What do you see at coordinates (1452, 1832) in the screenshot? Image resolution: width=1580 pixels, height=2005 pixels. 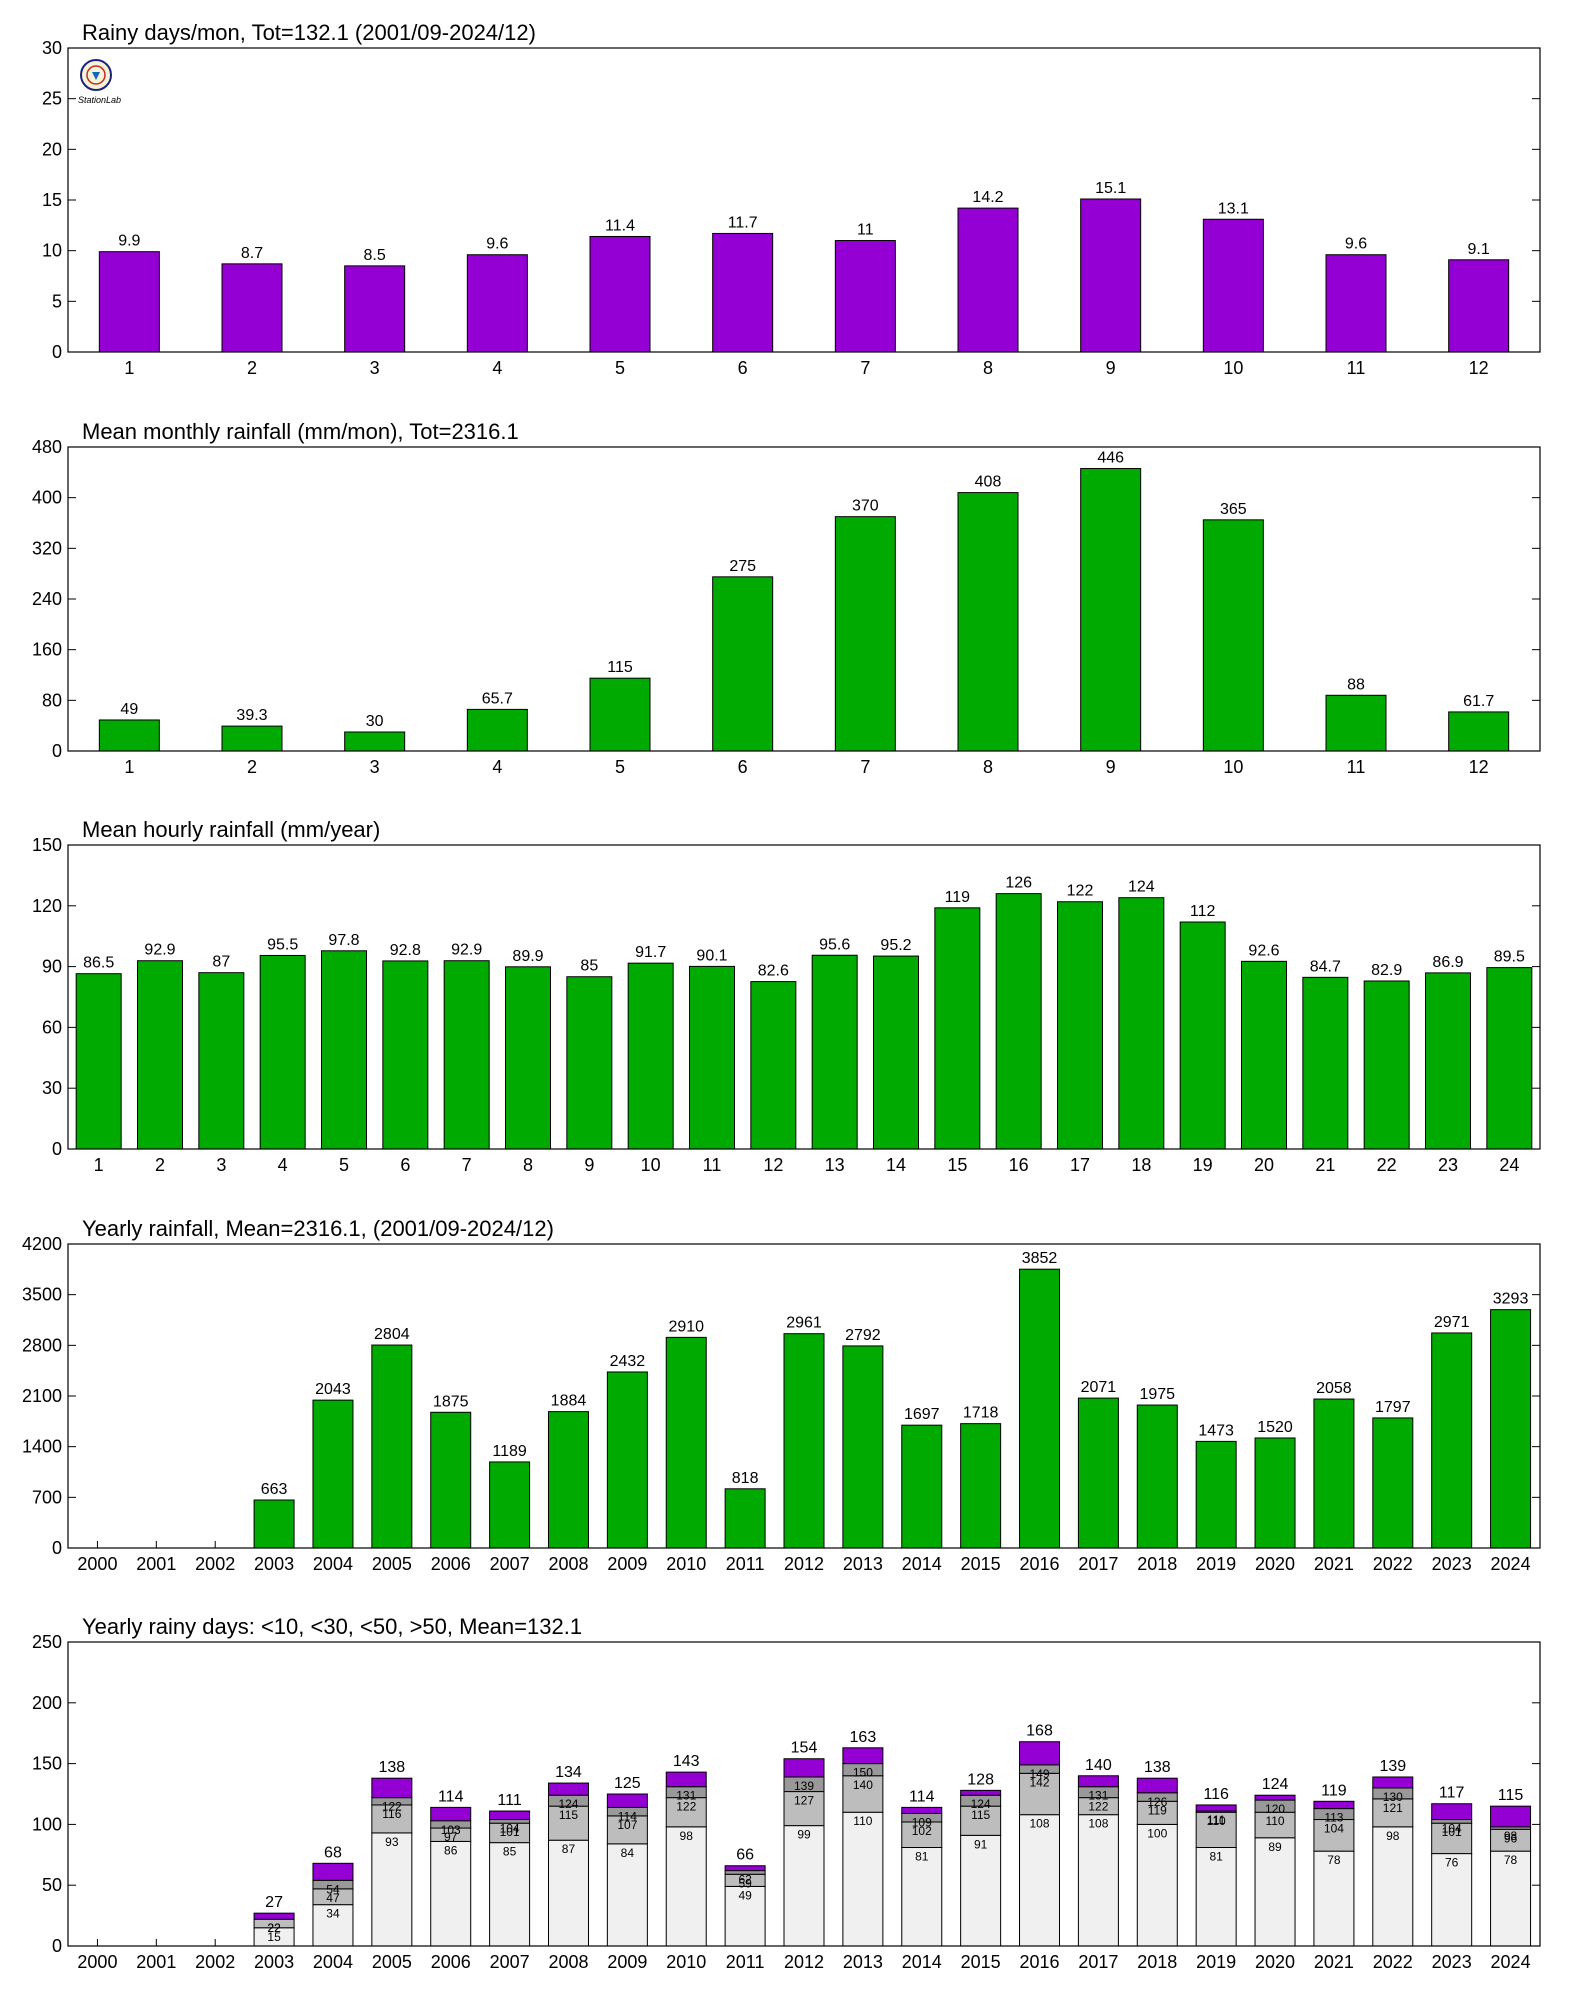 I see `segment-label-lt30: 101` at bounding box center [1452, 1832].